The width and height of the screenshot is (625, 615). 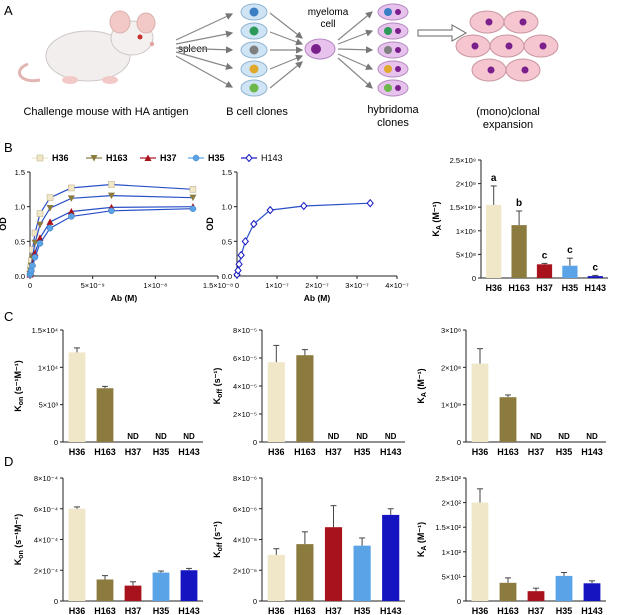 What do you see at coordinates (448, 527) in the screenshot?
I see `y-tick-label: 1.5×10²` at bounding box center [448, 527].